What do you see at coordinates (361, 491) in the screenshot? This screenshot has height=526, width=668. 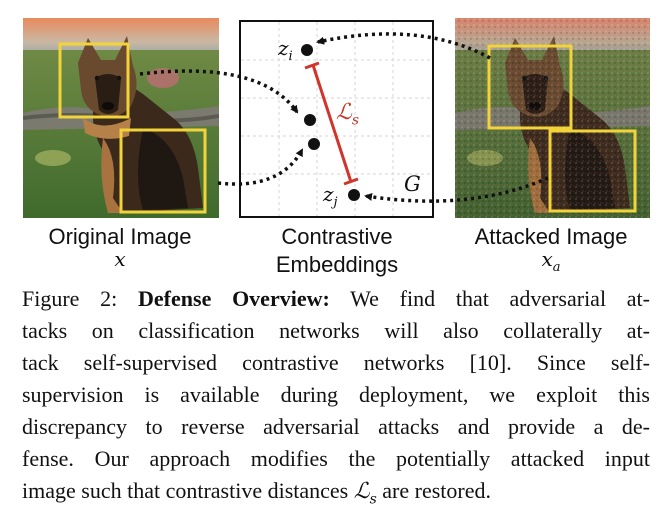 I see `caption-math: ℒ` at bounding box center [361, 491].